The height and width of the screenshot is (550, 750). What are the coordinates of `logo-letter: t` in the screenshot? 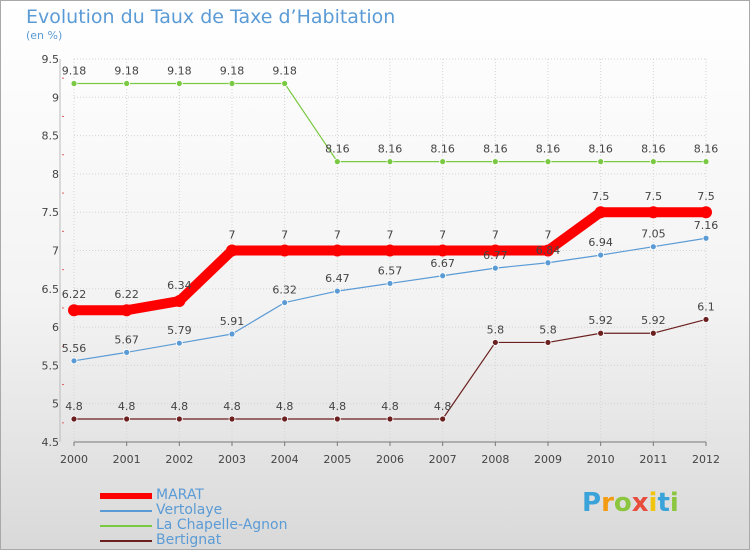 It's located at (663, 503).